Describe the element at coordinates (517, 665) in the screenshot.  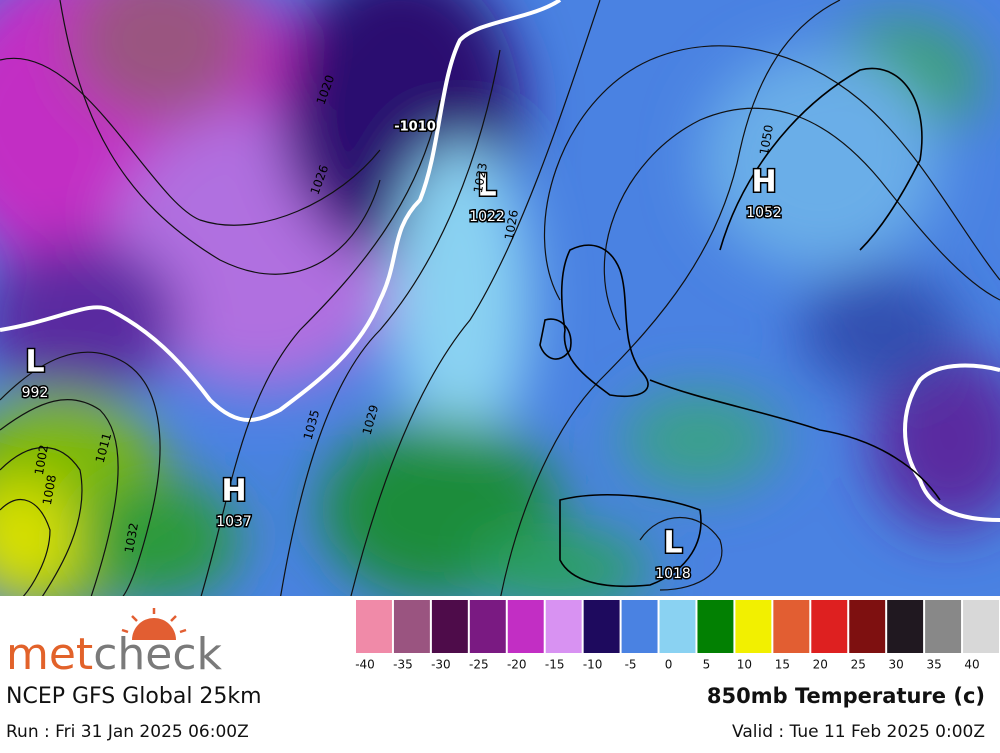
I see `legend-label: -20` at that location.